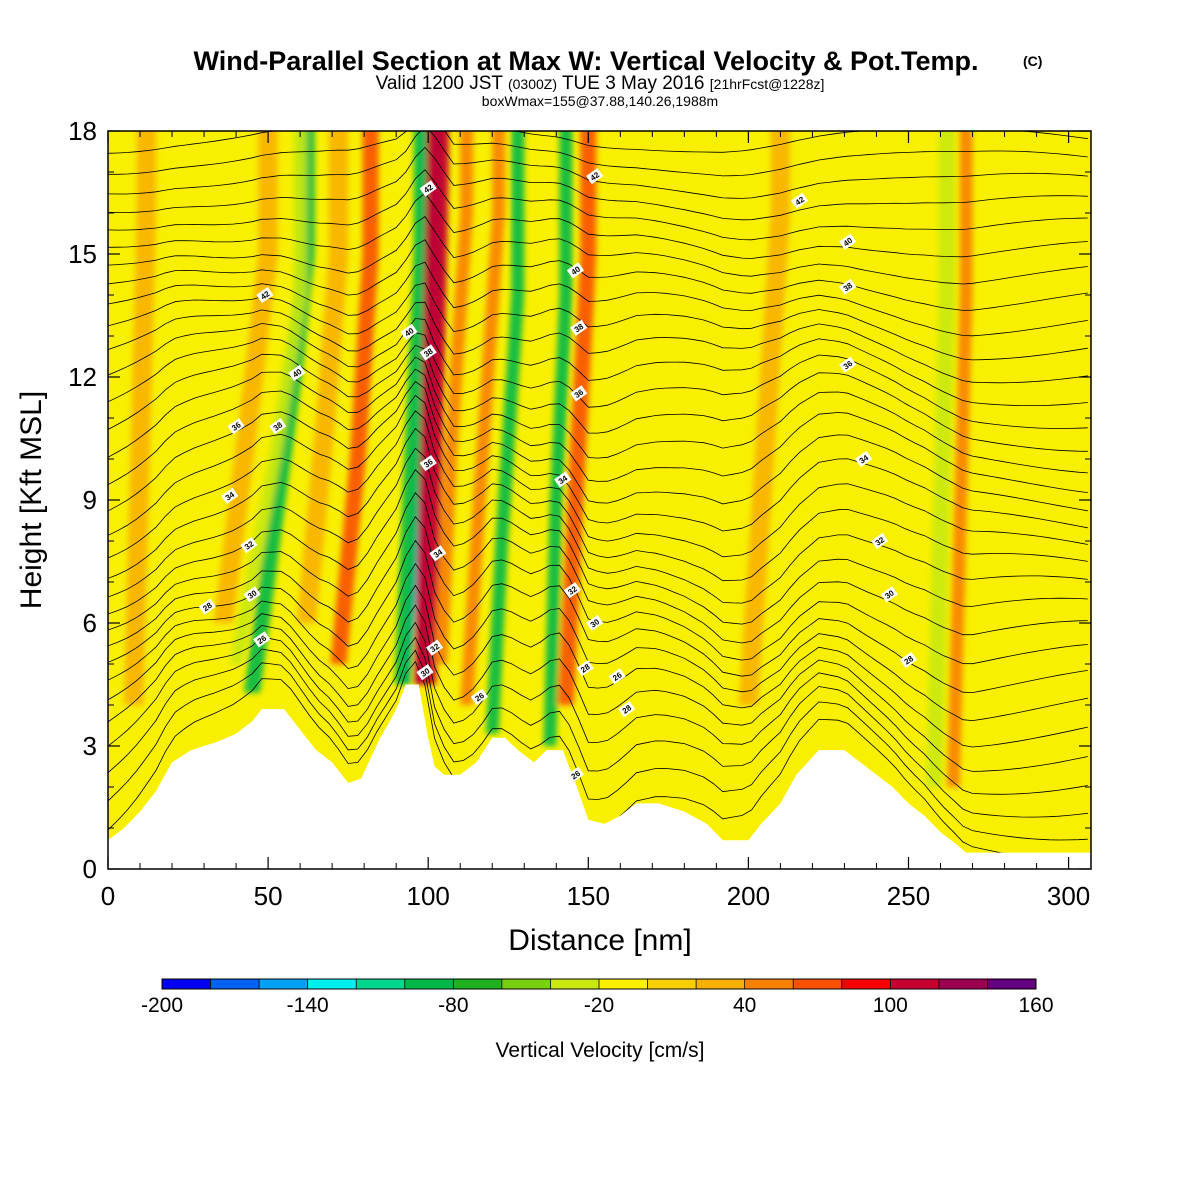 This screenshot has width=1200, height=1200. Describe the element at coordinates (588, 896) in the screenshot. I see `x-tick-label: 150` at that location.